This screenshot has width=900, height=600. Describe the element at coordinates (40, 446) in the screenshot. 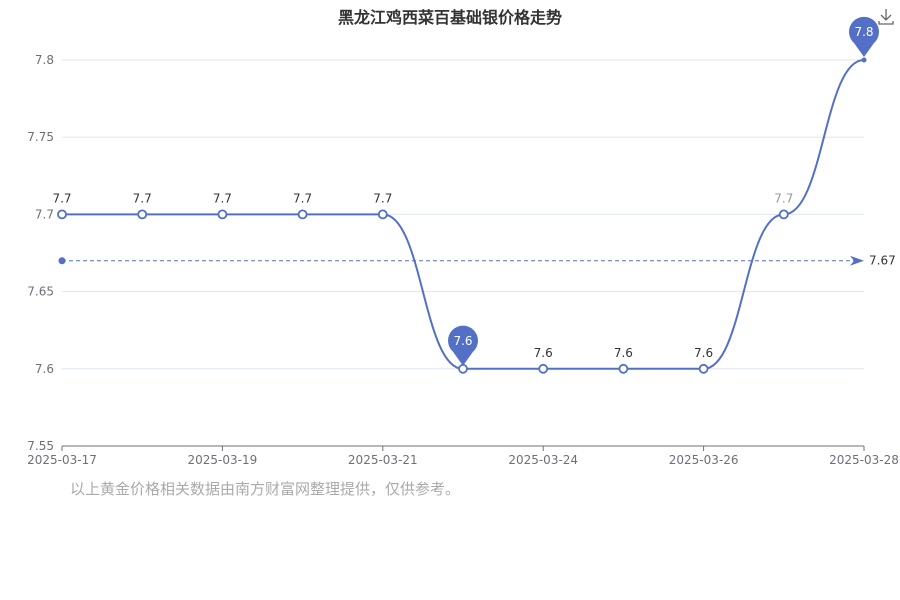

I see `y-tick-label: 7.55` at that location.